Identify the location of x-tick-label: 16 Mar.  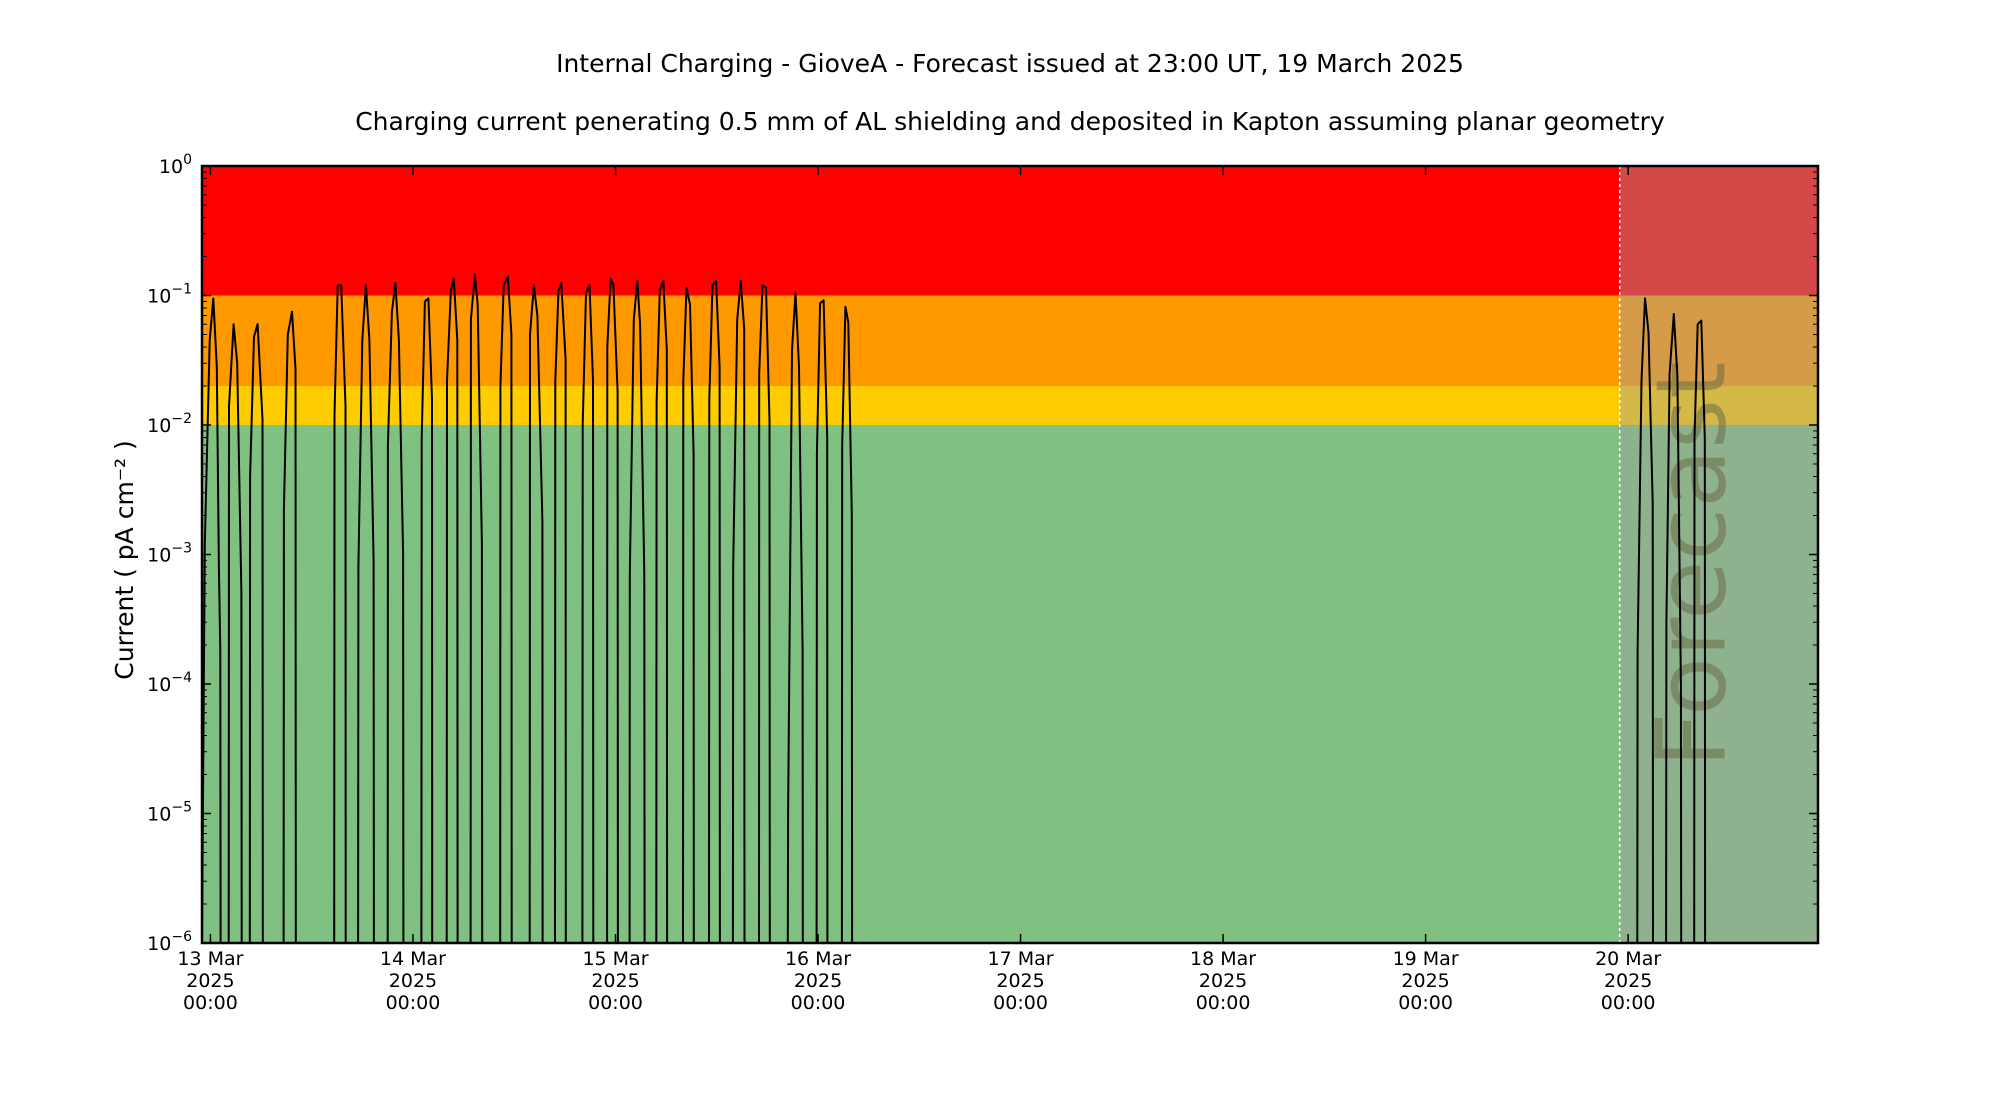
(818, 959).